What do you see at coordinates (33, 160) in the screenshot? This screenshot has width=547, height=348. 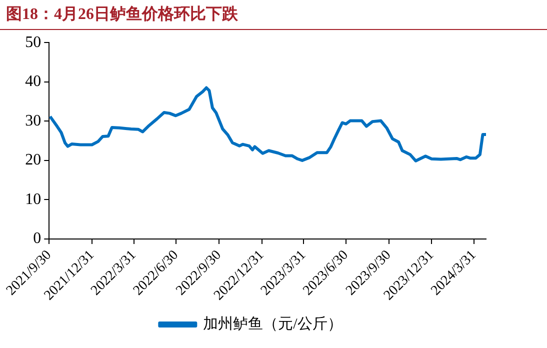 I see `y-tick-label: 20` at bounding box center [33, 160].